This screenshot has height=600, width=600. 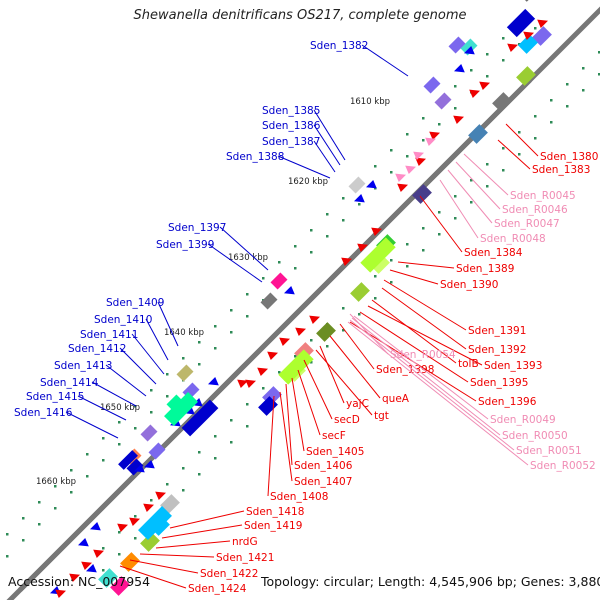 What do you see at coordinates (69, 383) in the screenshot?
I see `gene-label-left: Sden_1414` at bounding box center [69, 383].